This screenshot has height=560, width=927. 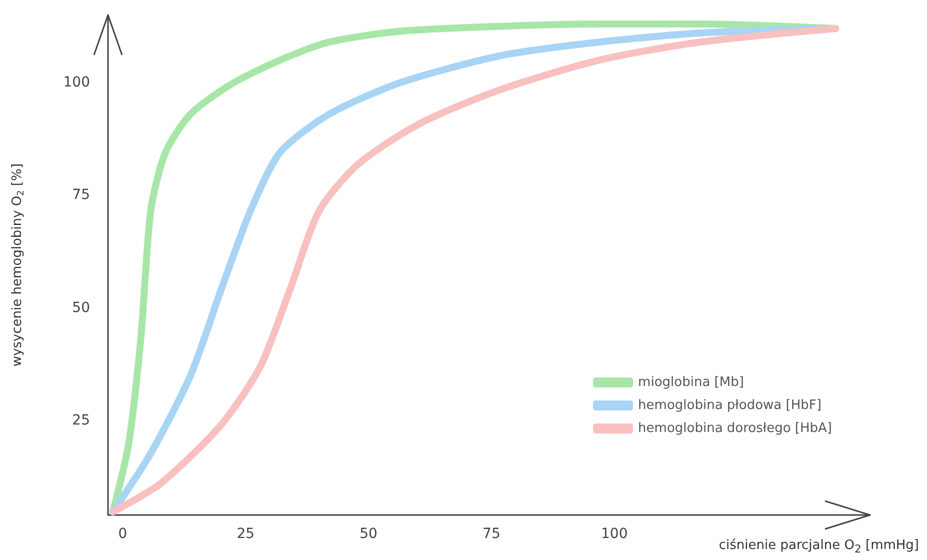 What do you see at coordinates (81, 420) in the screenshot?
I see `y-tick-label: 25` at bounding box center [81, 420].